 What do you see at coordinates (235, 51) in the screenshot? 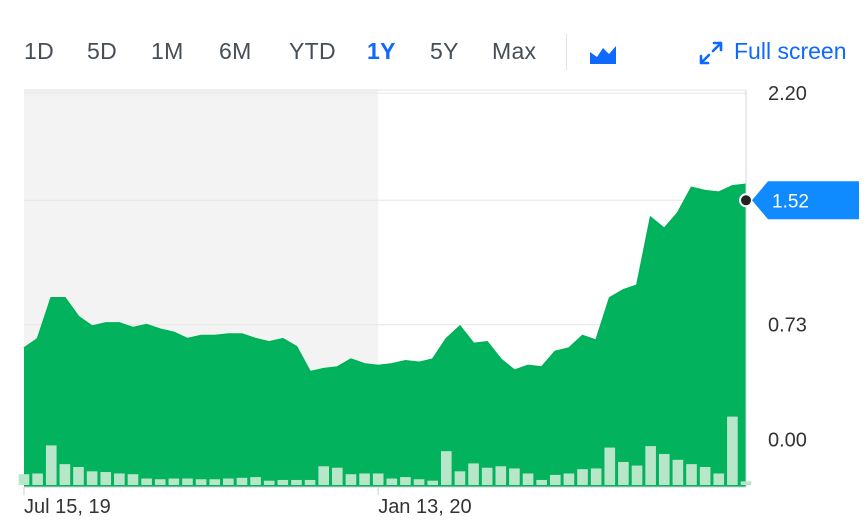
I see `range-tab-6m: 6M` at bounding box center [235, 51].